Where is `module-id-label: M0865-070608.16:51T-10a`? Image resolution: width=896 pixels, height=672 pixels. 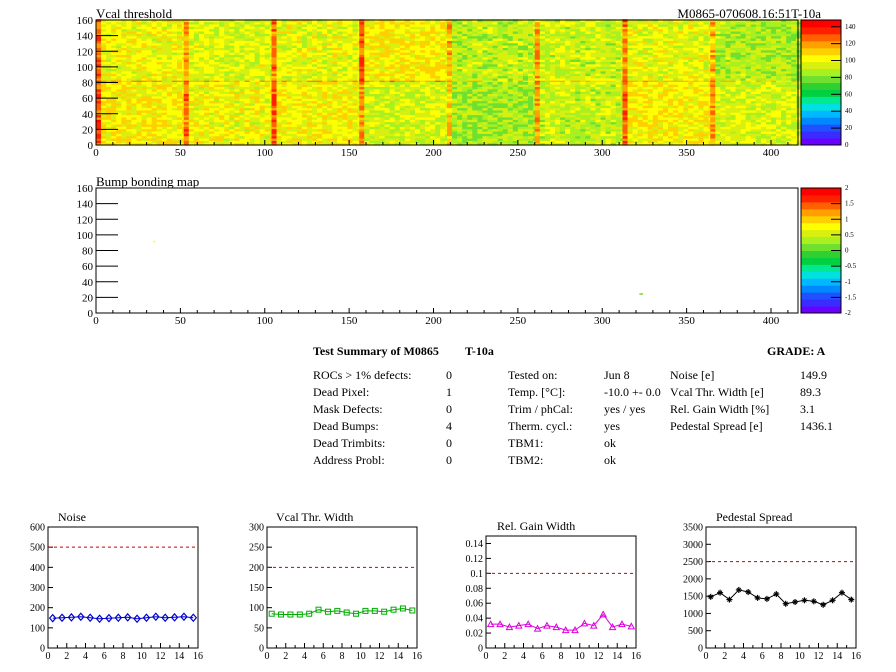 module-id-label: M0865-070608.16:51T-10a is located at coordinates (749, 13).